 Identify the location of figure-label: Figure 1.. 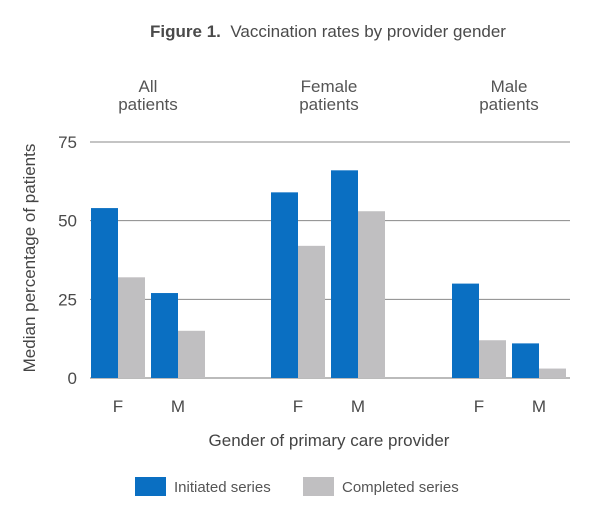
(185, 31).